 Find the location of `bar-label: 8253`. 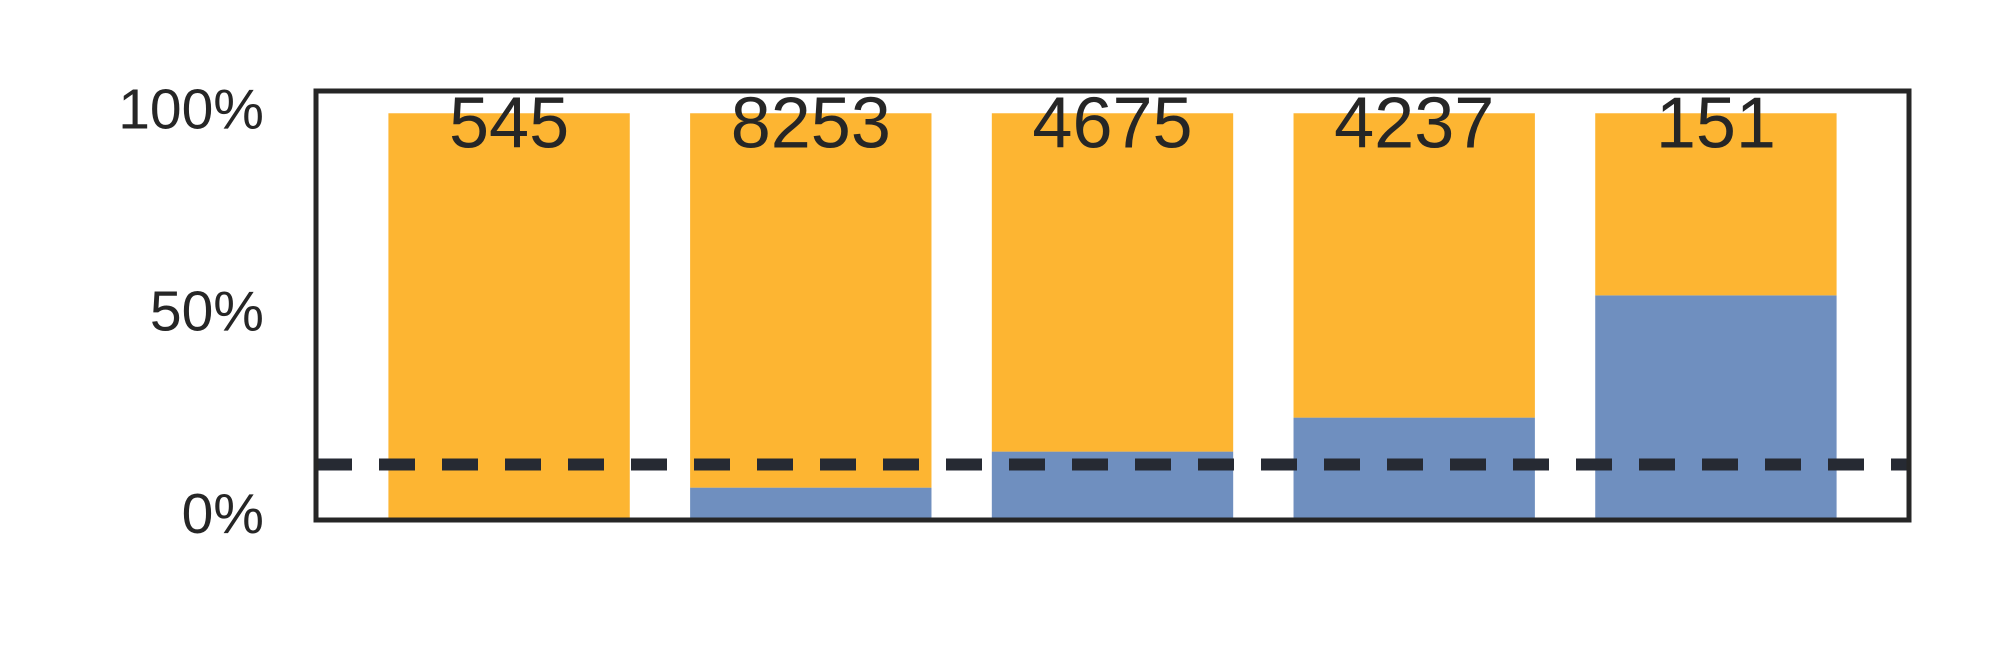

bar-label: 8253 is located at coordinates (811, 123).